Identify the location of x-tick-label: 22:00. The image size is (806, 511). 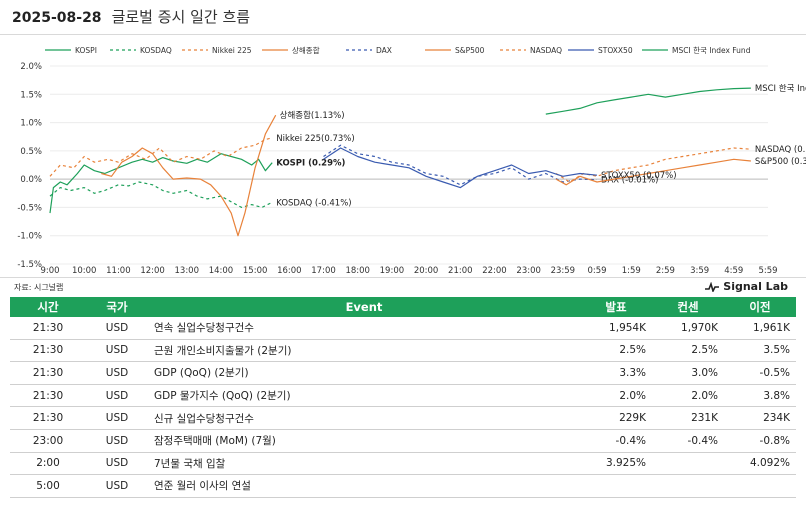
(494, 271).